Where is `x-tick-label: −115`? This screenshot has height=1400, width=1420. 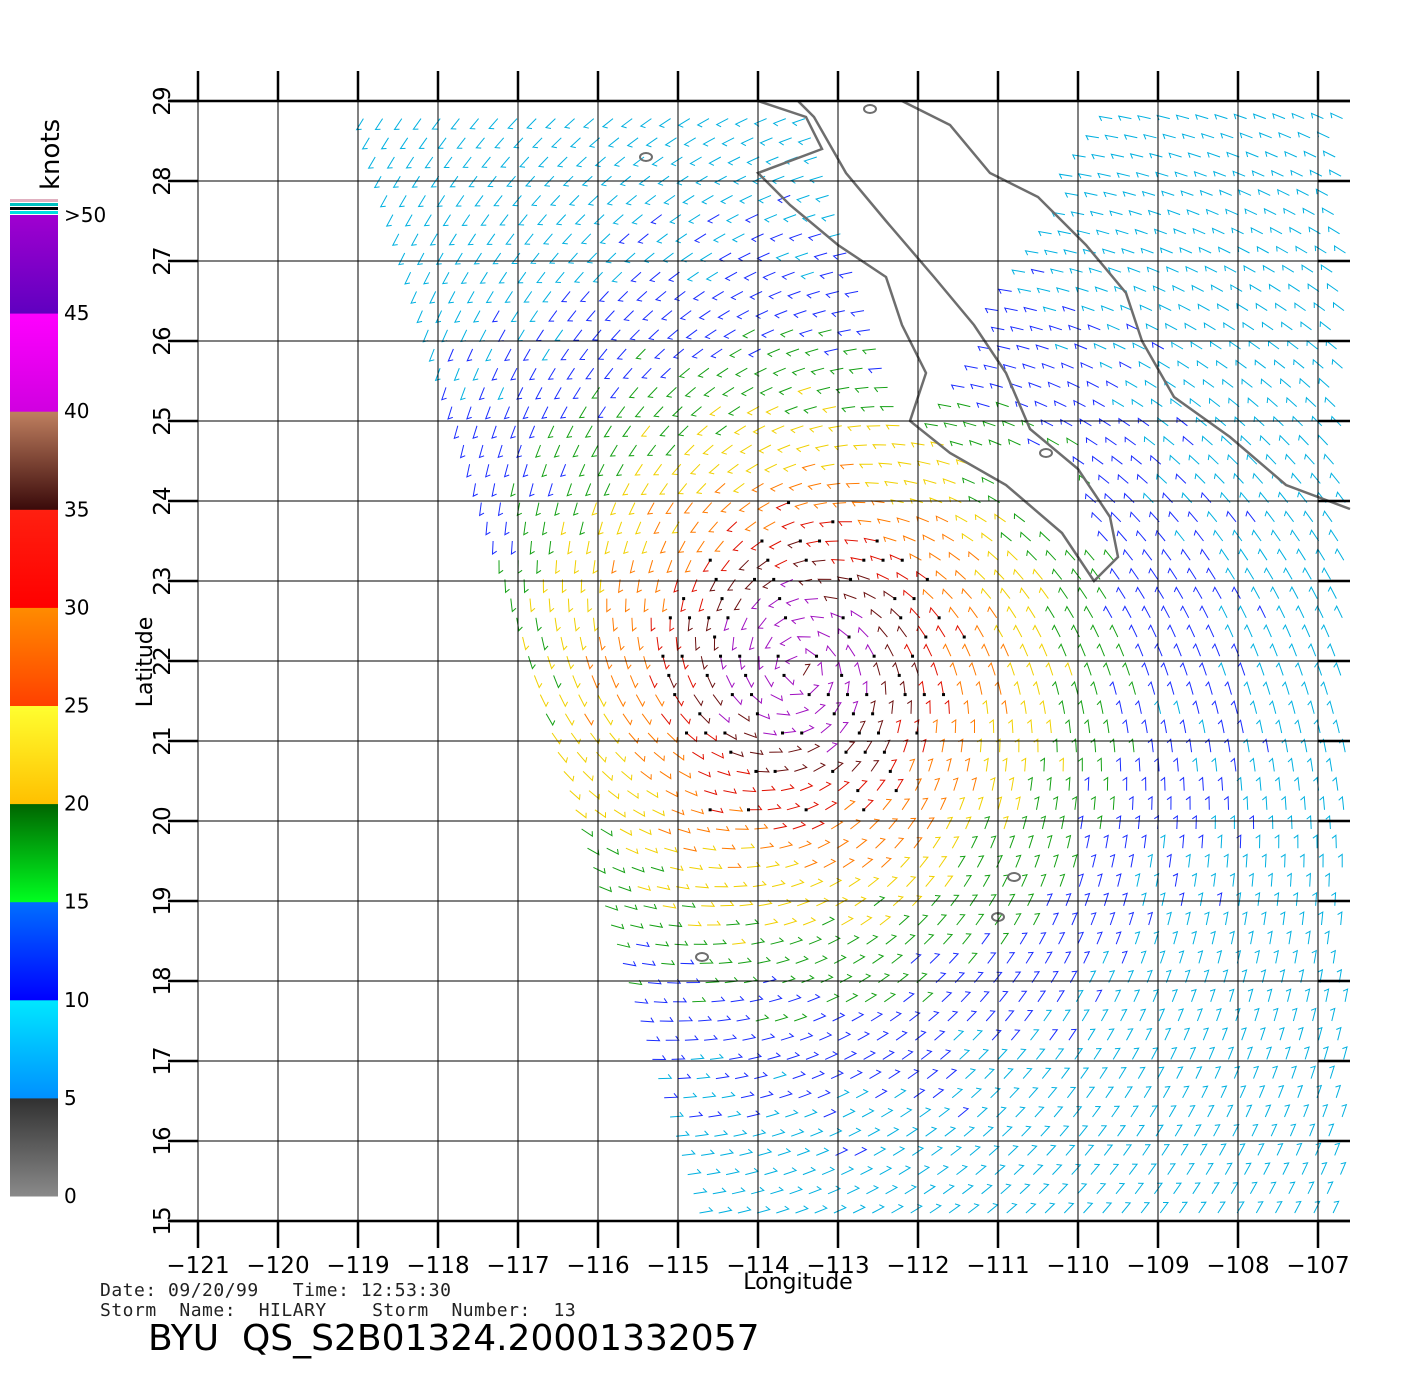
x-tick-label: −115 is located at coordinates (677, 1266).